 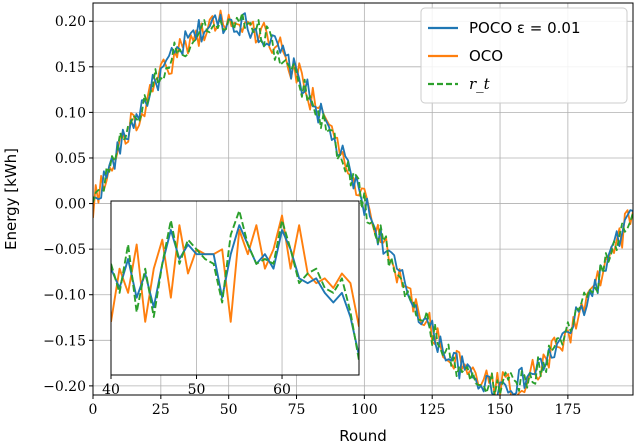 What do you see at coordinates (93, 410) in the screenshot?
I see `x-tick-label: 0` at bounding box center [93, 410].